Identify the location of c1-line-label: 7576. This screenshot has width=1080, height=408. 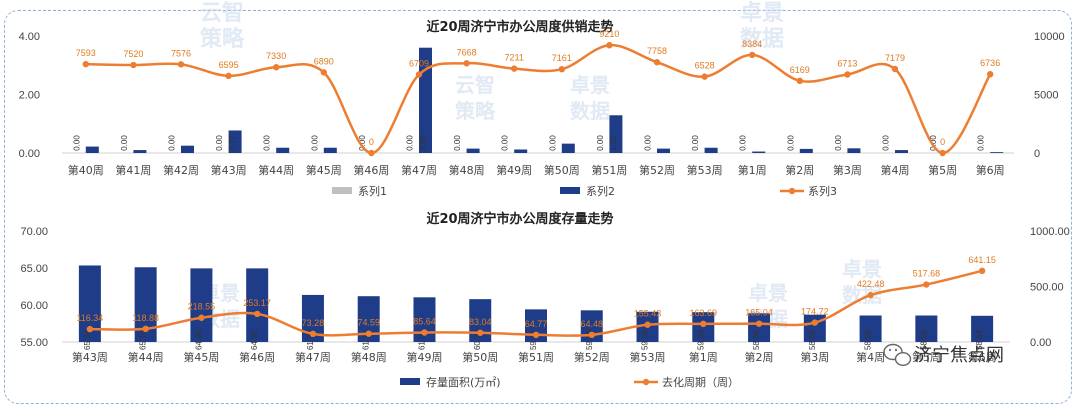
(181, 53).